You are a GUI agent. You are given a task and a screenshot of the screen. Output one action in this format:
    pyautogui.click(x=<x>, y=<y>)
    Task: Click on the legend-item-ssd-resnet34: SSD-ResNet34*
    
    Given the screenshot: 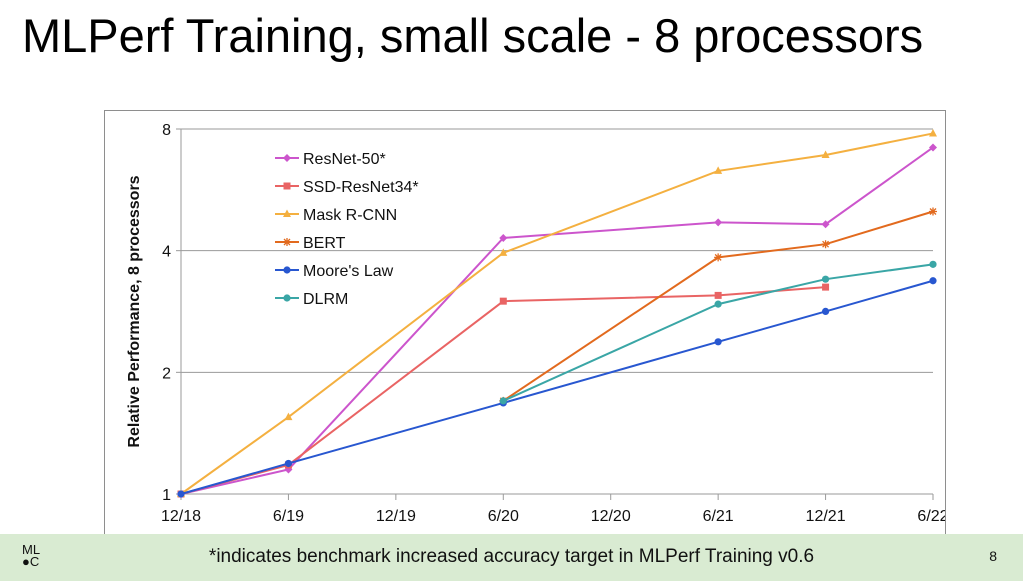 What is the action you would take?
    pyautogui.click(x=347, y=187)
    